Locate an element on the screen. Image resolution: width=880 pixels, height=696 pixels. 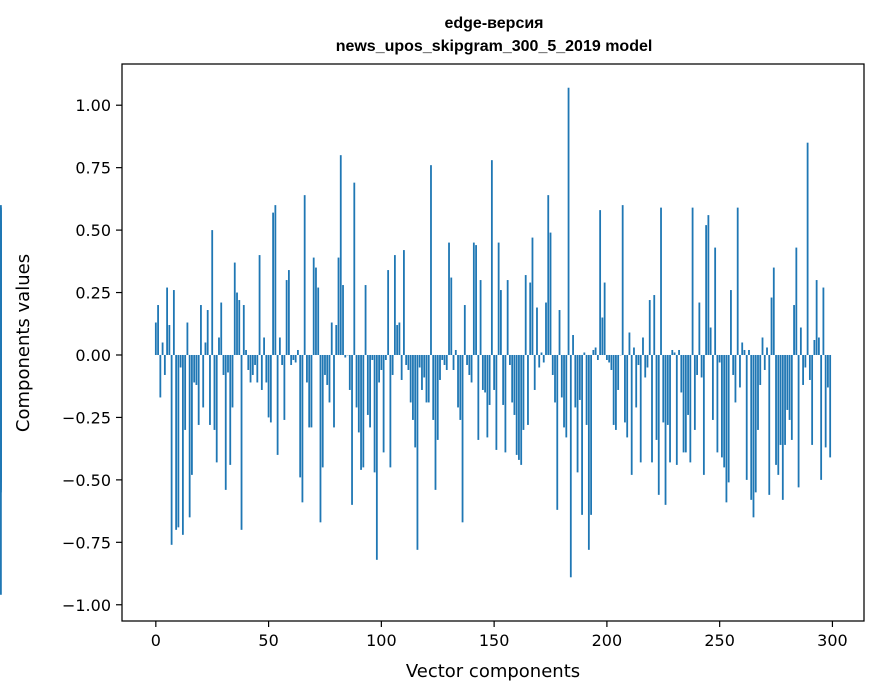
chart-subtitle: news_upos_skipgram_300_5_2019 model is located at coordinates (494, 46).